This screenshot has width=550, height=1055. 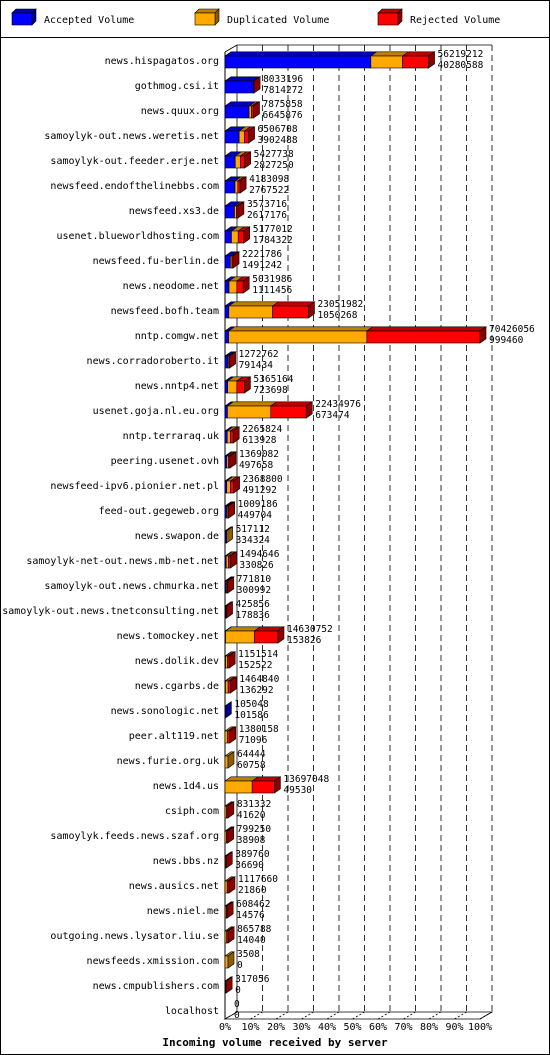 I want to click on server-label: usenet.goja.nl.eu.org, so click(x=156, y=411).